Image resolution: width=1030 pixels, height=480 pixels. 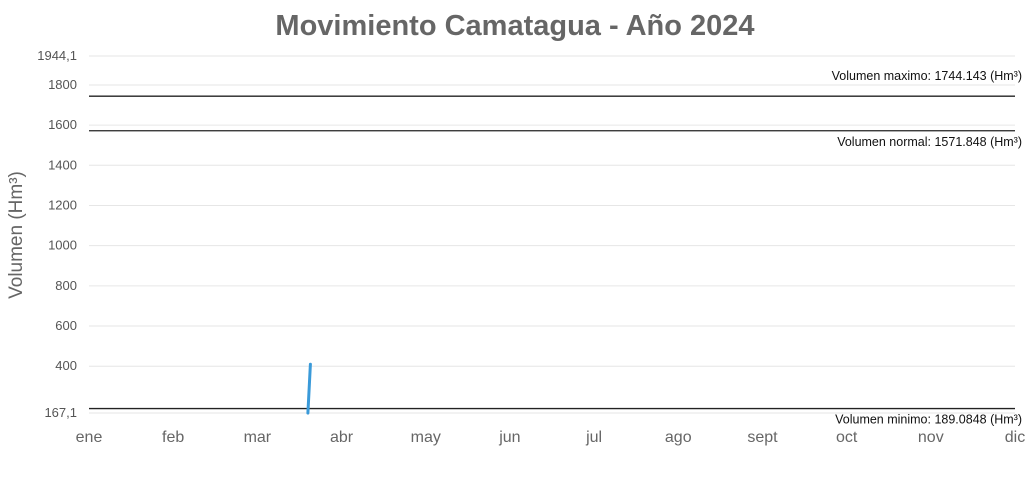 What do you see at coordinates (66, 365) in the screenshot?
I see `y-tick-label: 400` at bounding box center [66, 365].